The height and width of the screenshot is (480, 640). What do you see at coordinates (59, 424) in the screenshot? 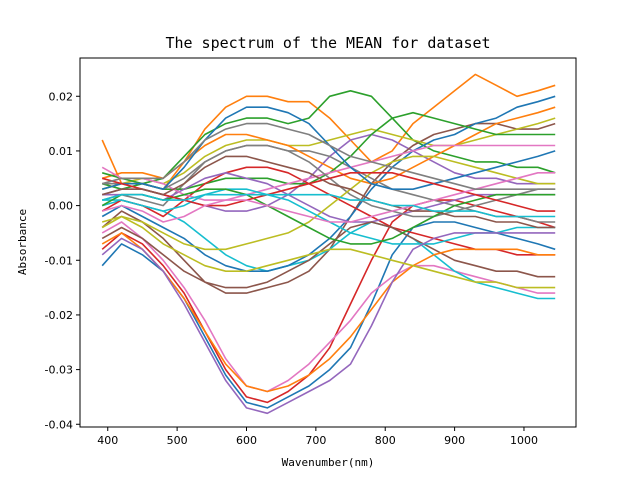
I see `y-tick-label: -0.04` at bounding box center [59, 424].